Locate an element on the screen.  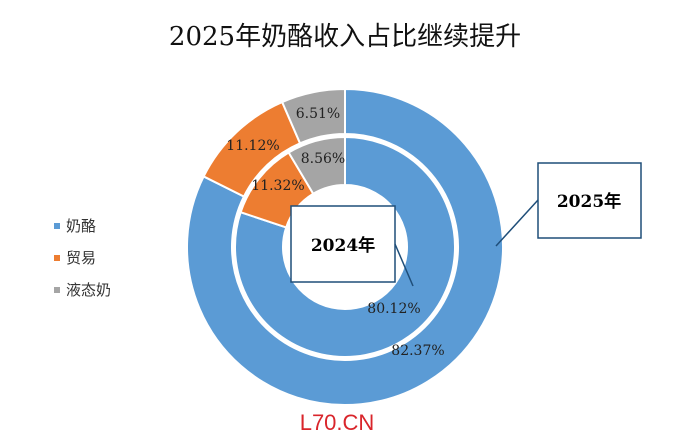
legend-item-trade: 贸易 is located at coordinates (75, 258).